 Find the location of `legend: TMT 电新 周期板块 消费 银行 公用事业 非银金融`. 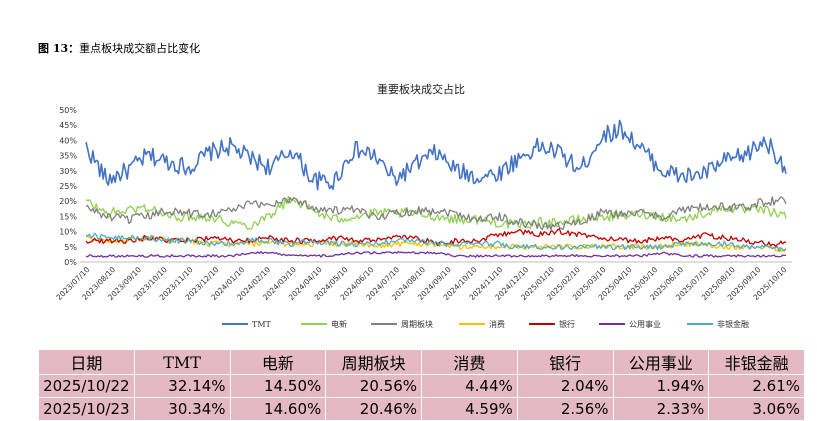

legend: TMT 电新 周期板块 消费 银行 公用事业 非银金融 is located at coordinates (485, 324).